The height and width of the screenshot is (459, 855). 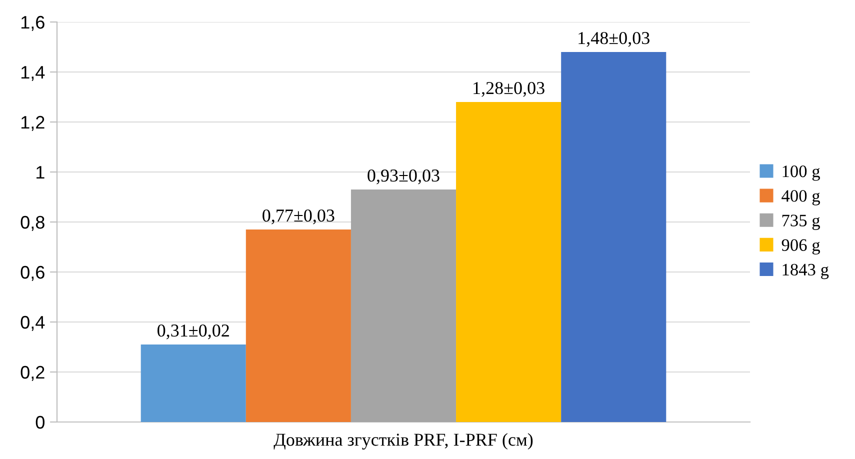 What do you see at coordinates (32, 323) in the screenshot?
I see `y-tick-label: 0,4` at bounding box center [32, 323].